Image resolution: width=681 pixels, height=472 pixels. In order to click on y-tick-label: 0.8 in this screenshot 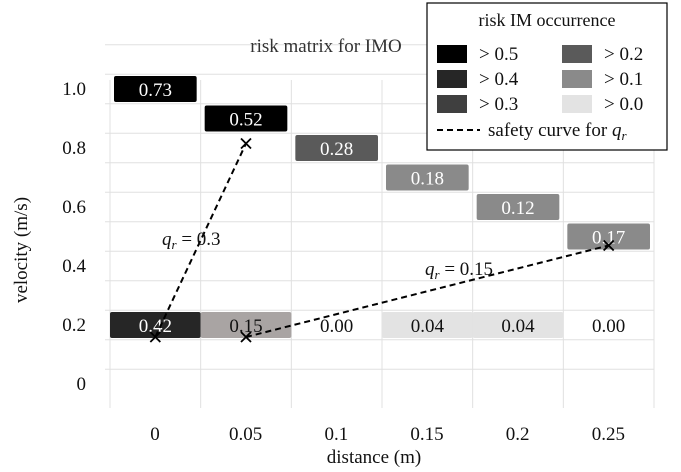, I will do `click(74, 148)`.